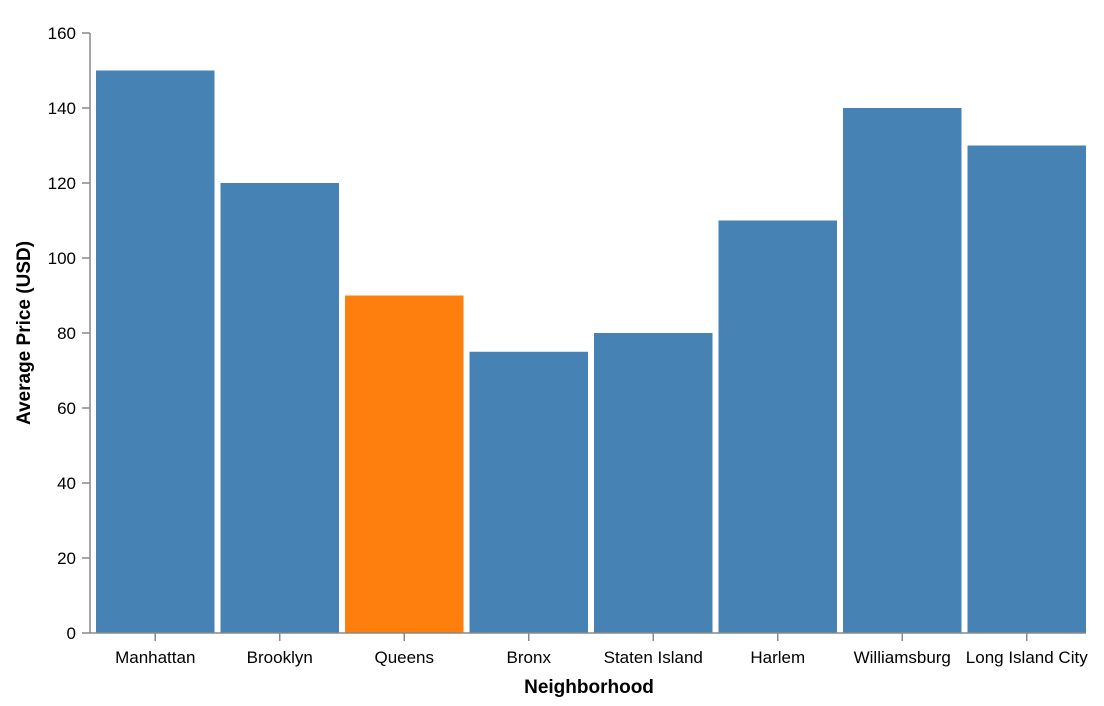 This screenshot has width=1104, height=706. What do you see at coordinates (66, 333) in the screenshot?
I see `y-tick-label: 80` at bounding box center [66, 333].